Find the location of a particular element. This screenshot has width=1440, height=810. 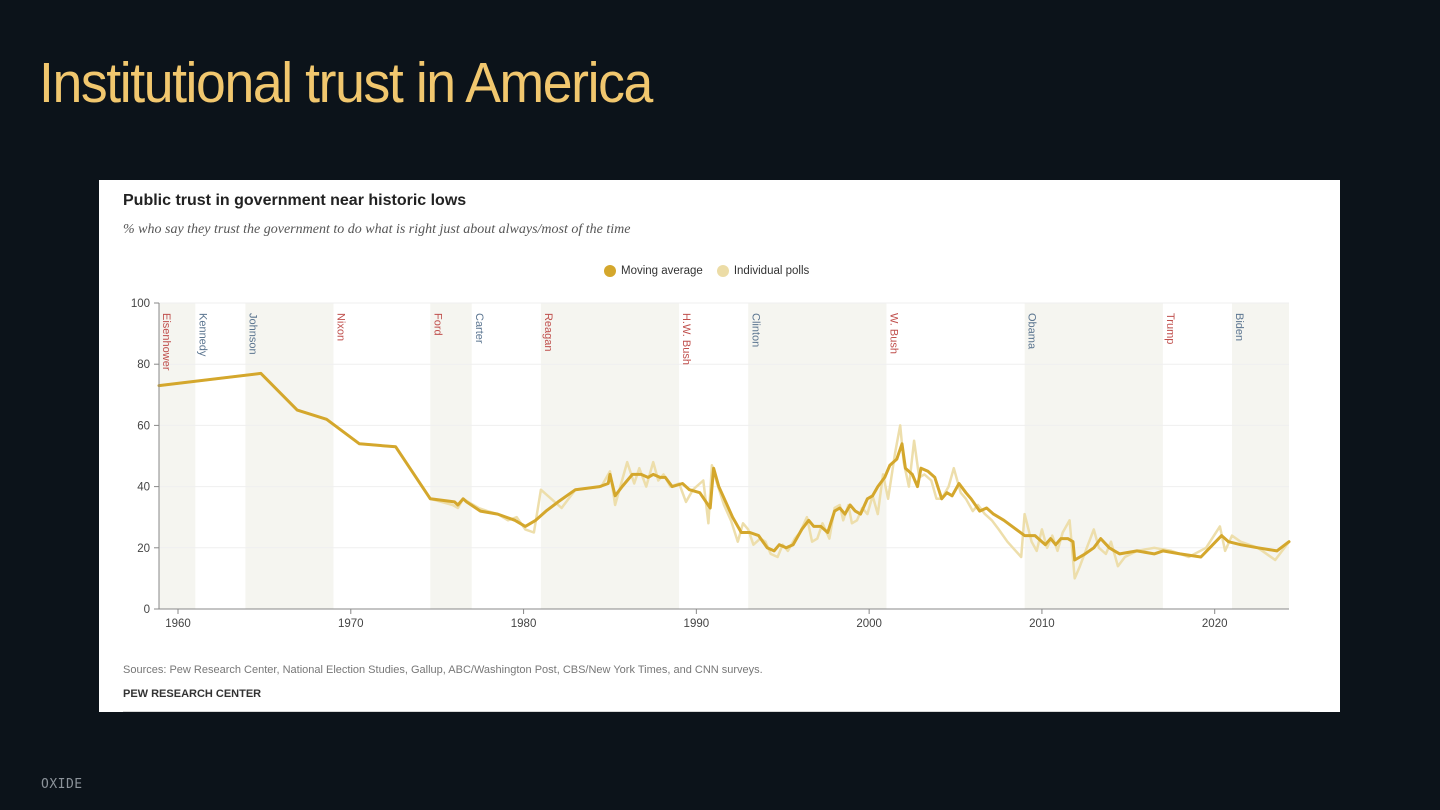

y-tick-label: 80 is located at coordinates (143, 365).